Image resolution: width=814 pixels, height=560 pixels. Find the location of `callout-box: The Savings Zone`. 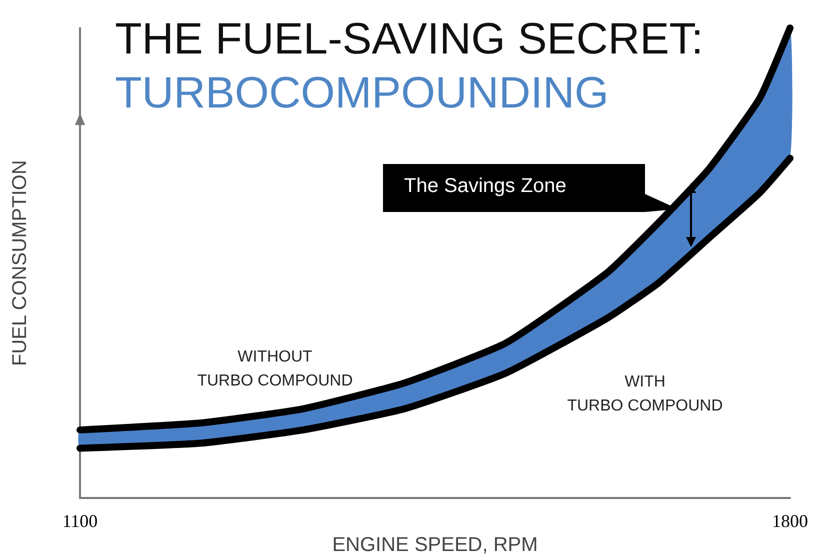

callout-box: The Savings Zone is located at coordinates (530, 188).